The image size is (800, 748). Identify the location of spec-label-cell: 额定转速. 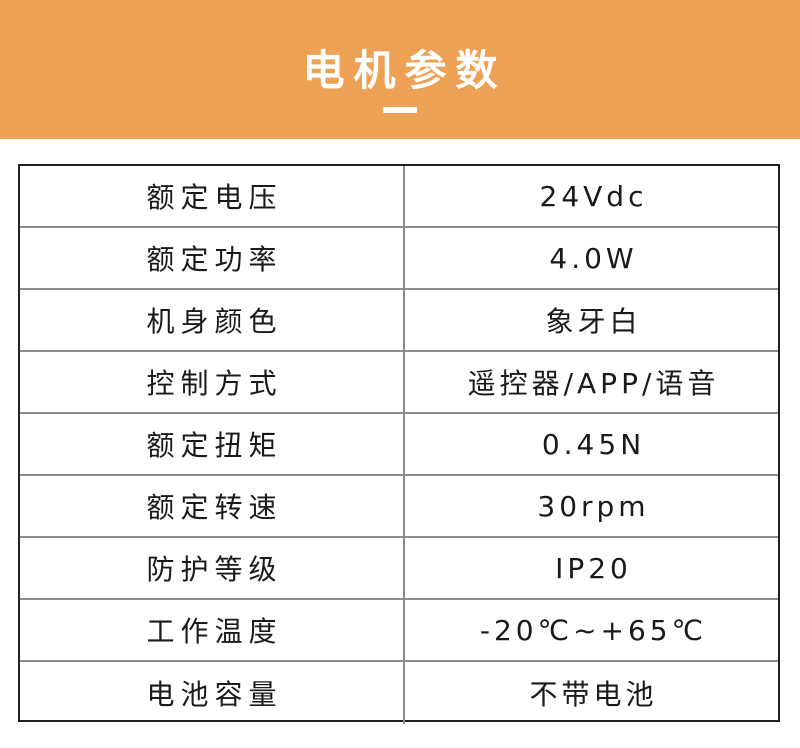
(212, 506).